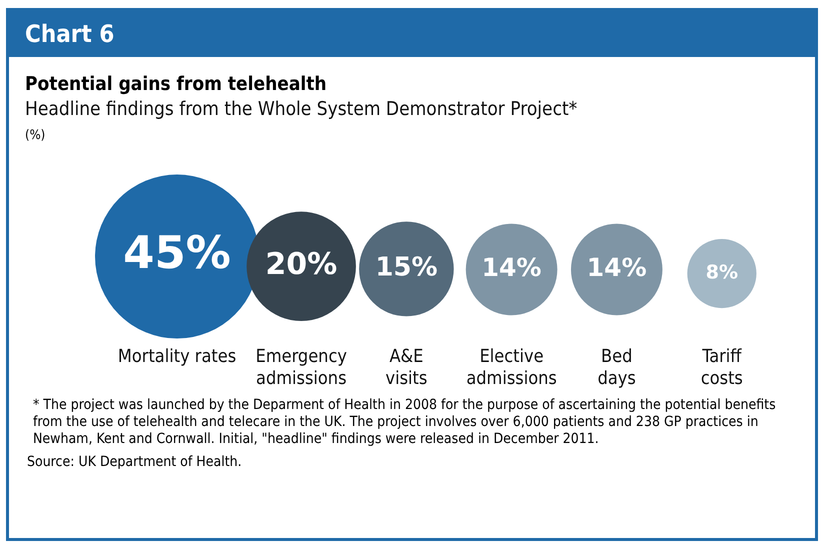 Image resolution: width=824 pixels, height=547 pixels. Describe the element at coordinates (176, 84) in the screenshot. I see `text: Potential gains from telehealth` at that location.